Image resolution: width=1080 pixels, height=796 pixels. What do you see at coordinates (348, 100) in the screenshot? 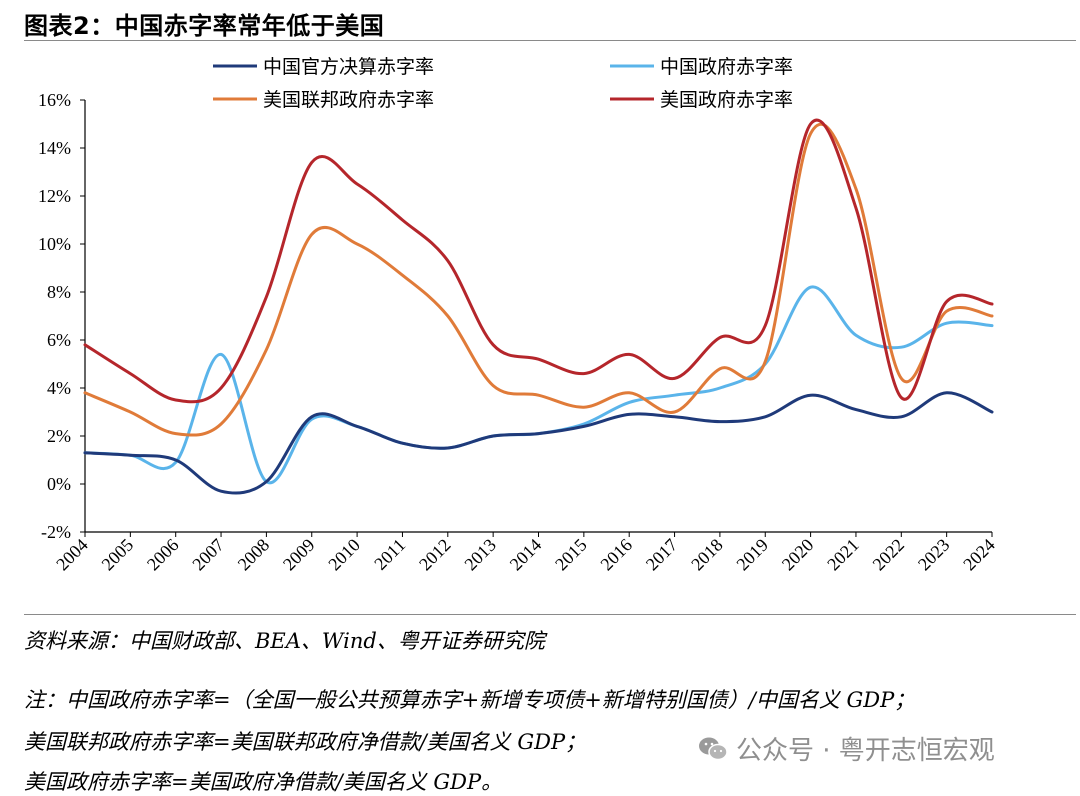
I see `legend-label-2: 美国联邦政府赤字率` at bounding box center [348, 100].